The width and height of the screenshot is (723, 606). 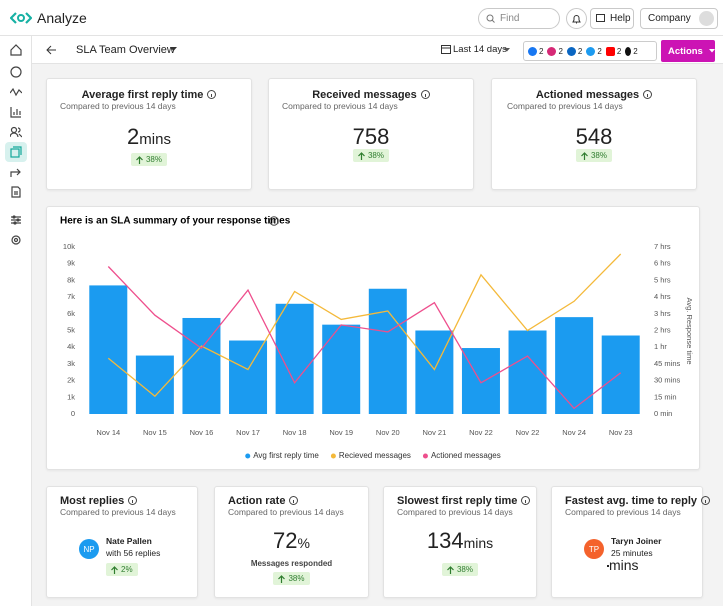 I want to click on change-badge: 2%, so click(x=122, y=569).